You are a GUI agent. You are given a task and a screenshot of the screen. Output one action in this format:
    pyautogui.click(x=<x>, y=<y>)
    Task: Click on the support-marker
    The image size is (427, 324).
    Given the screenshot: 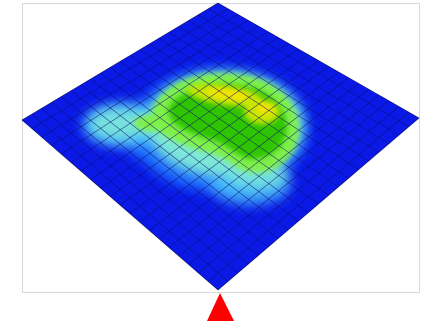 What is the action you would take?
    pyautogui.click(x=220, y=307)
    